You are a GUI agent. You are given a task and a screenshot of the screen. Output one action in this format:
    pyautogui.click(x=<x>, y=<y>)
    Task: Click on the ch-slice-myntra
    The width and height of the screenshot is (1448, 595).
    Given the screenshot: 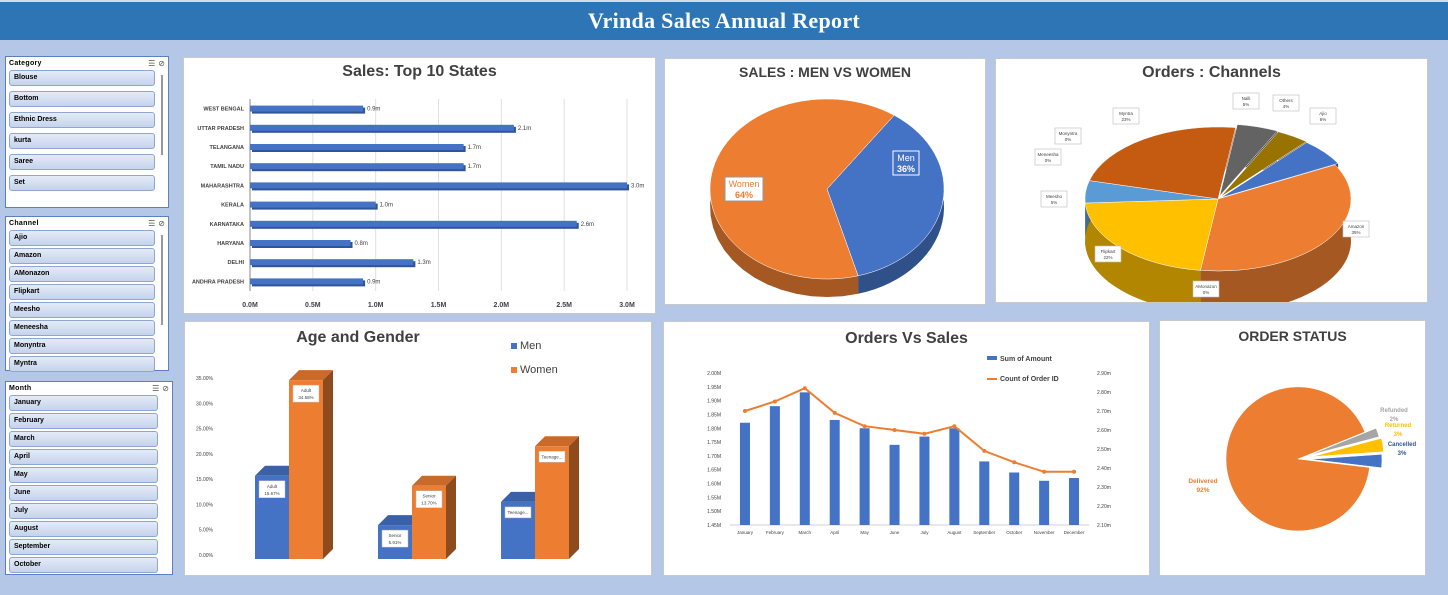 What is the action you would take?
    pyautogui.click(x=1162, y=163)
    